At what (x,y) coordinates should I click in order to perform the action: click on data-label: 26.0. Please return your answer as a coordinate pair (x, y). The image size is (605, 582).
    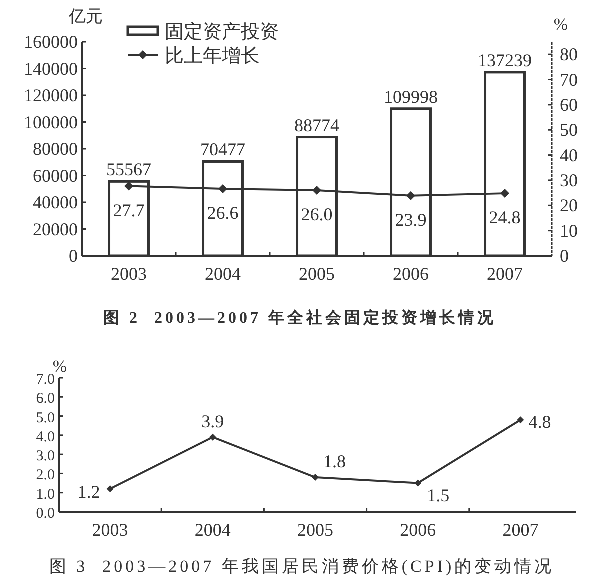
    Looking at the image, I should click on (317, 214).